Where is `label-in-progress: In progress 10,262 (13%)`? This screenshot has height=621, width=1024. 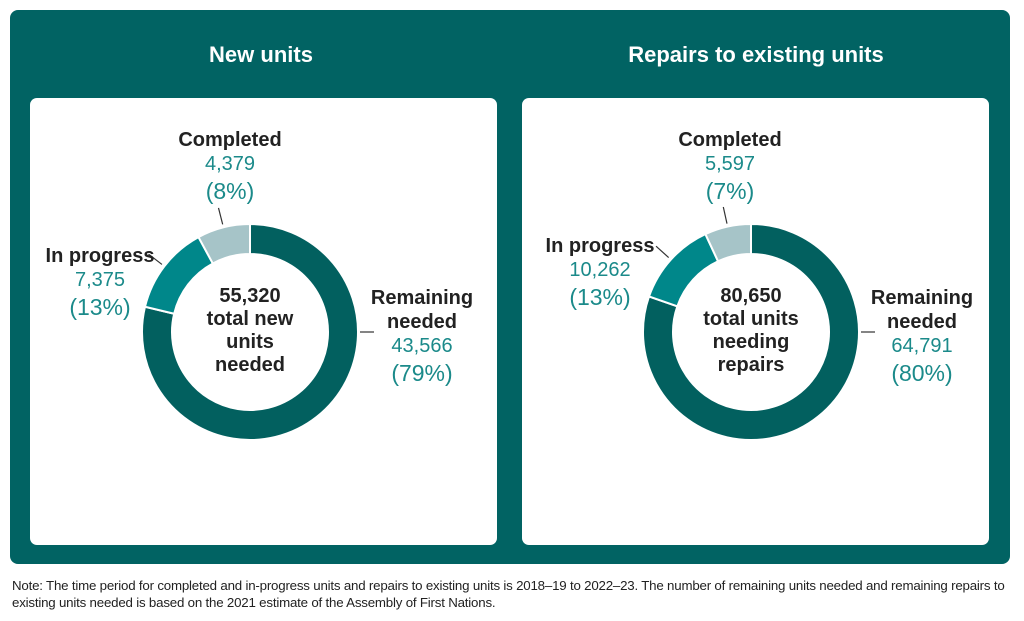
label-in-progress: In progress 10,262 (13%) is located at coordinates (600, 273).